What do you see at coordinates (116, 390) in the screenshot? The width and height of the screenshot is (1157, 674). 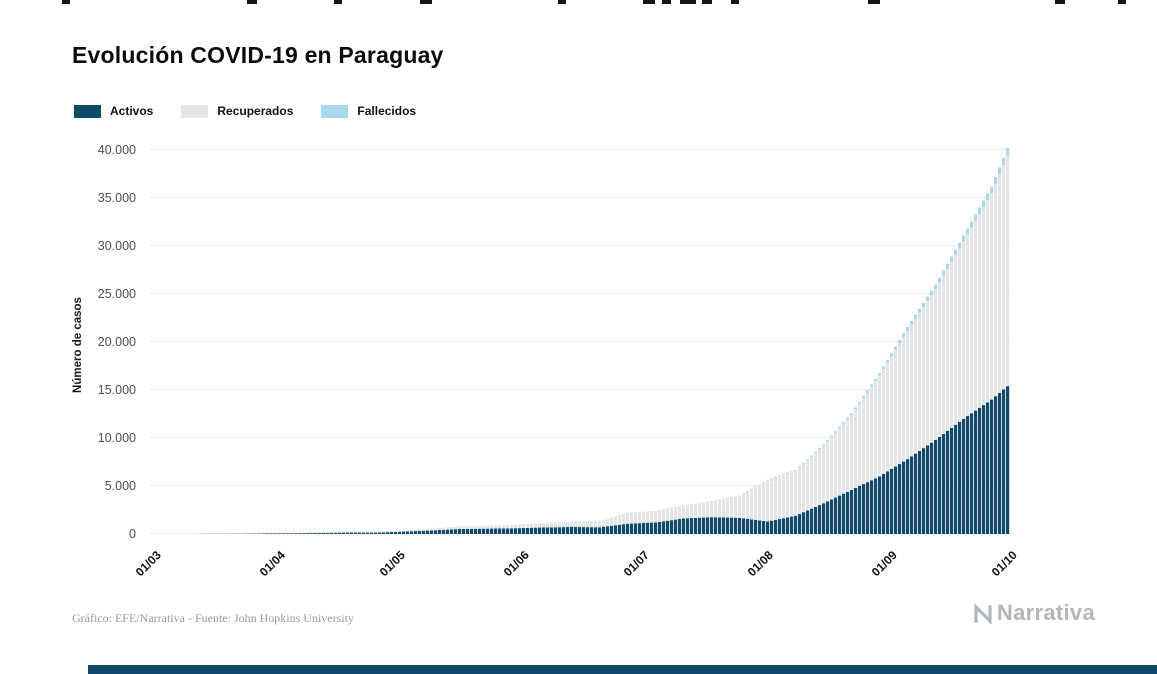 I see `y-tick-label: 15.000` at bounding box center [116, 390].